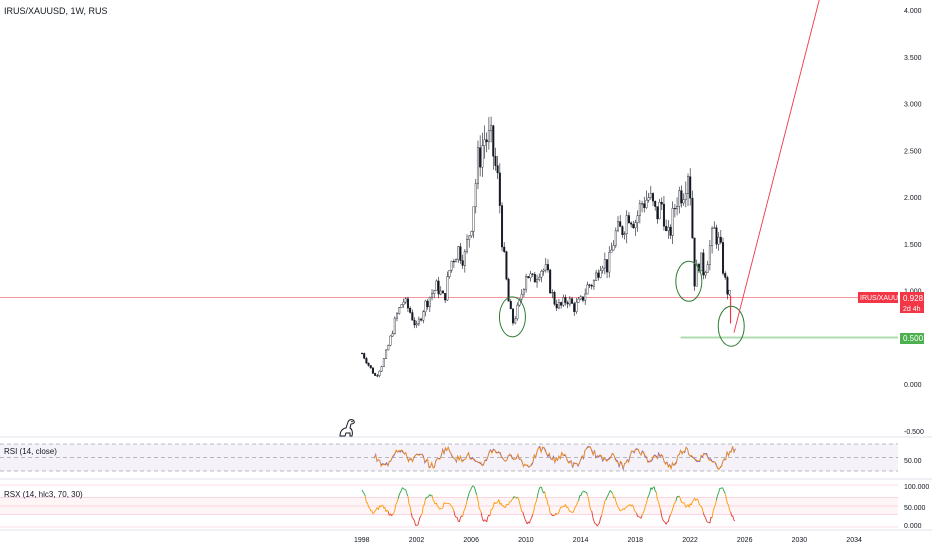  Describe the element at coordinates (891, 302) in the screenshot. I see `price-tag: IRUS/XAUUSD 0.928 2d 4h` at that location.